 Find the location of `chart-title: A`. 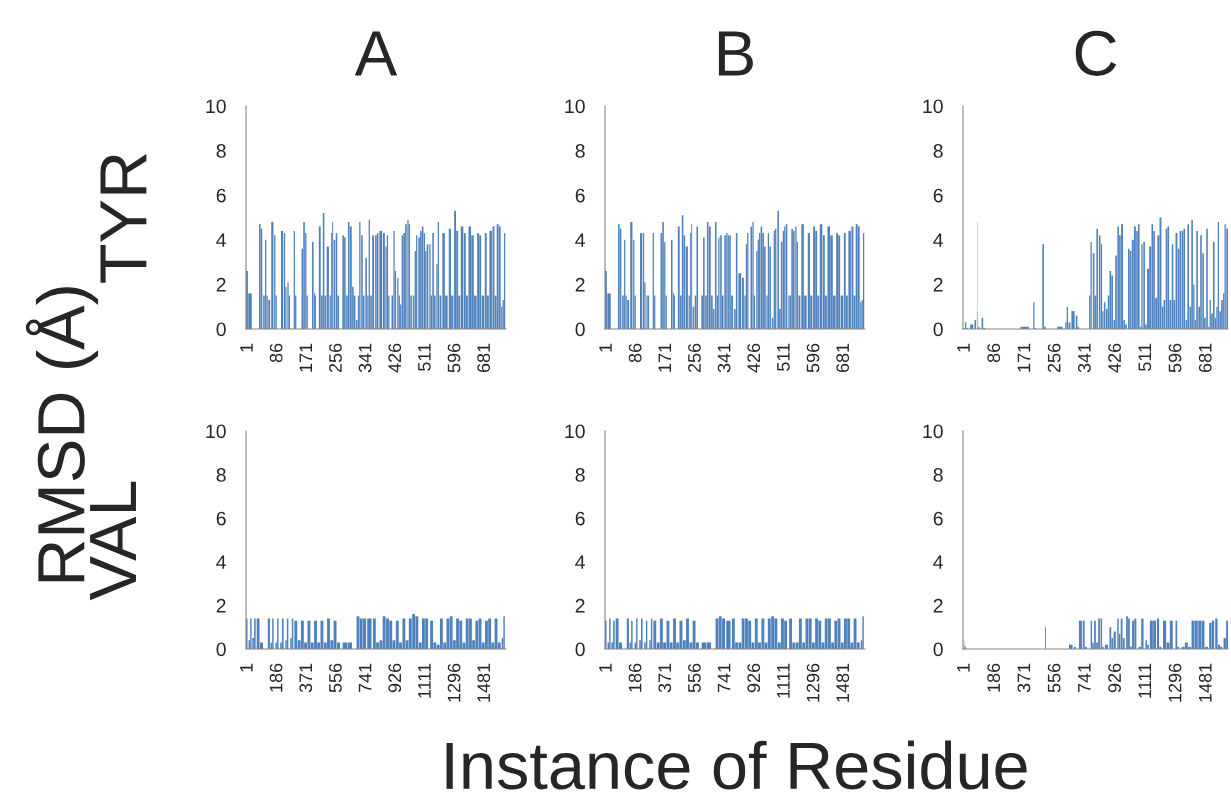

chart-title: A is located at coordinates (376, 53).